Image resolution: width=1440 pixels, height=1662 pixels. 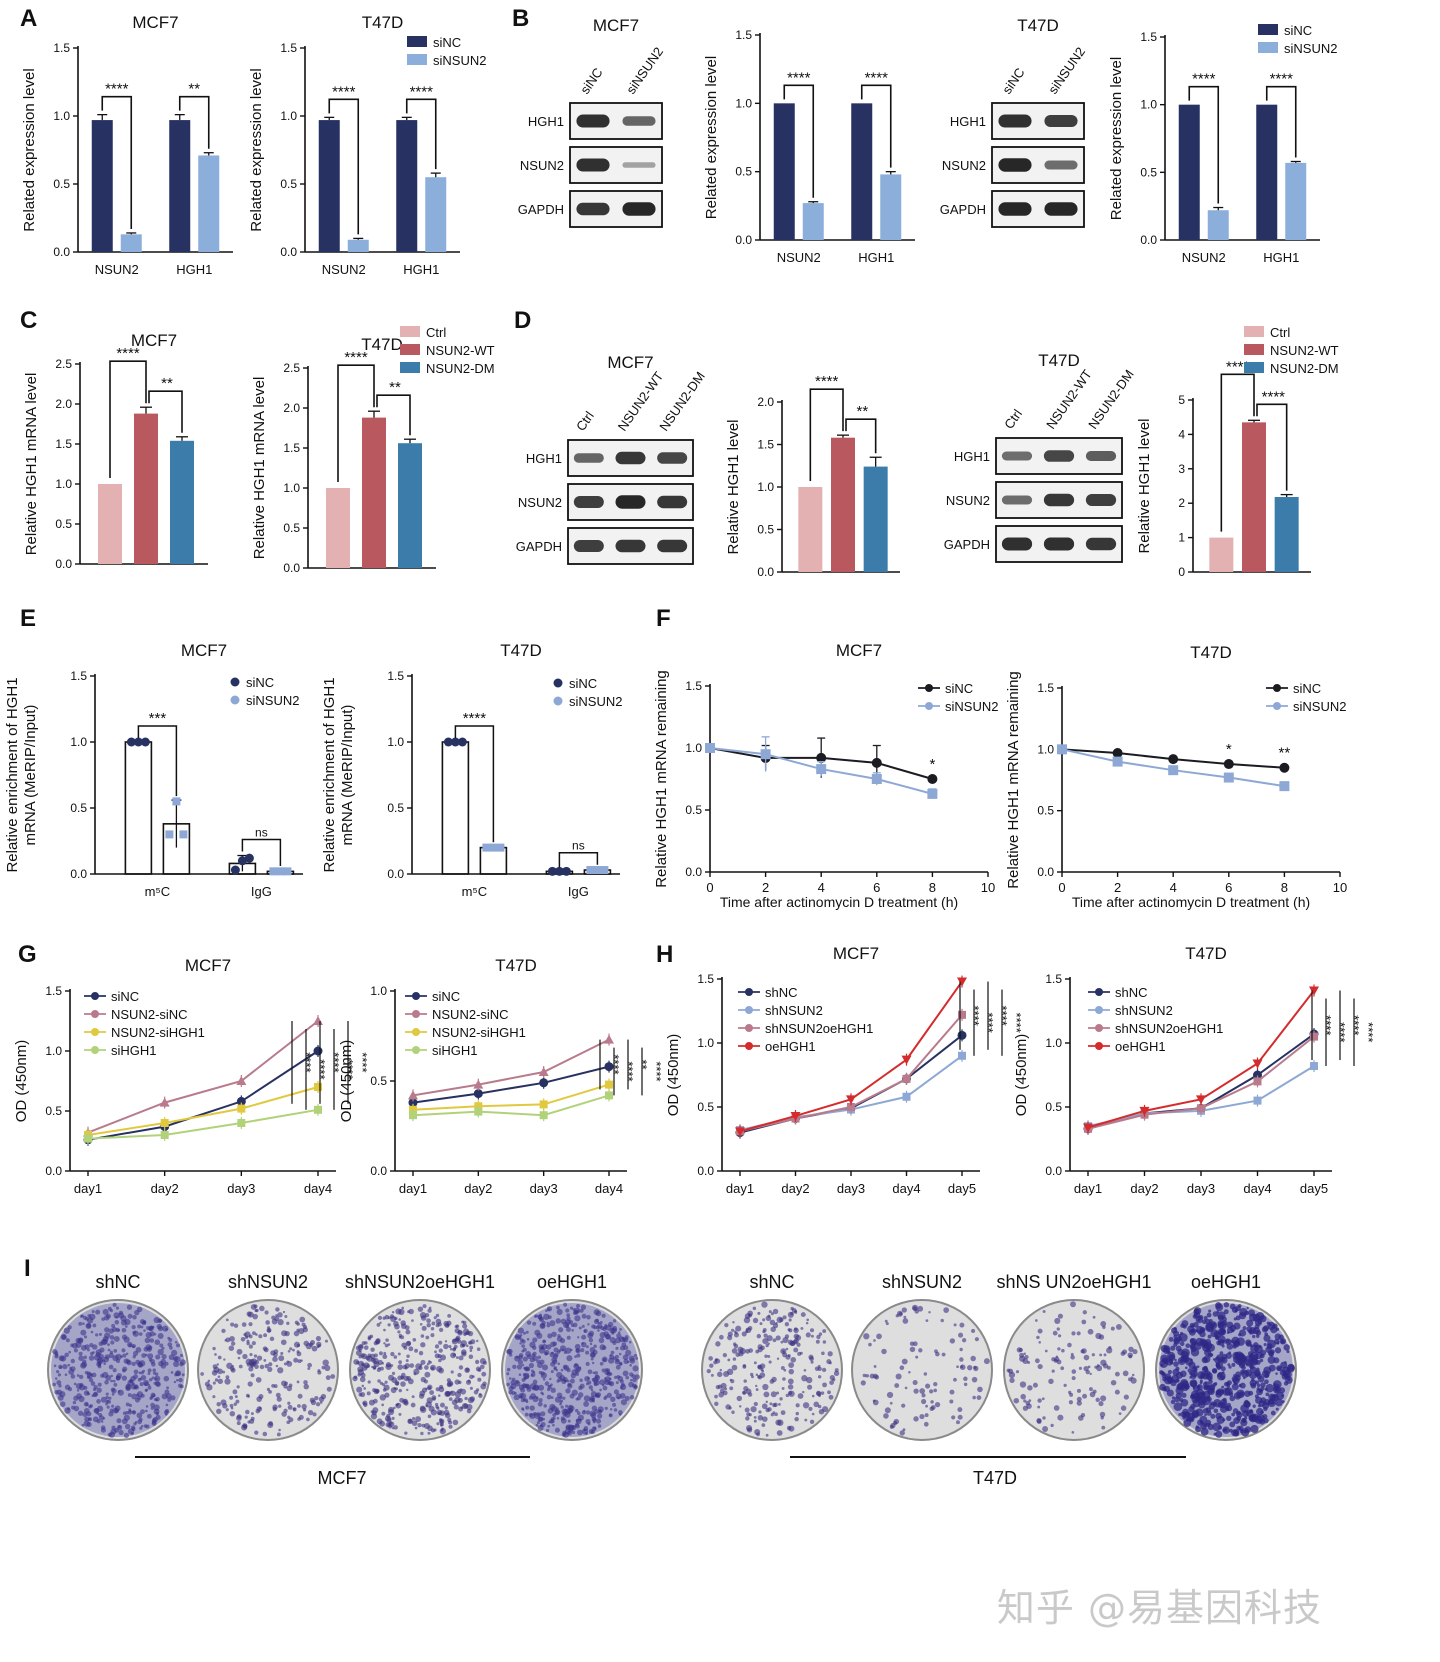 What do you see at coordinates (241, 1188) in the screenshot?
I see `x-tick-label: day3` at bounding box center [241, 1188].